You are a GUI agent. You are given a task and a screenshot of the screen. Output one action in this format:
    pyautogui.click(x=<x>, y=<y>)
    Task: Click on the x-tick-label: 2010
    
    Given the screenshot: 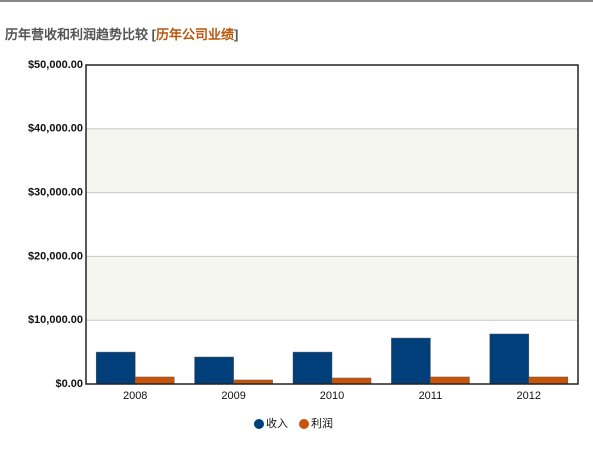 What is the action you would take?
    pyautogui.click(x=332, y=396)
    